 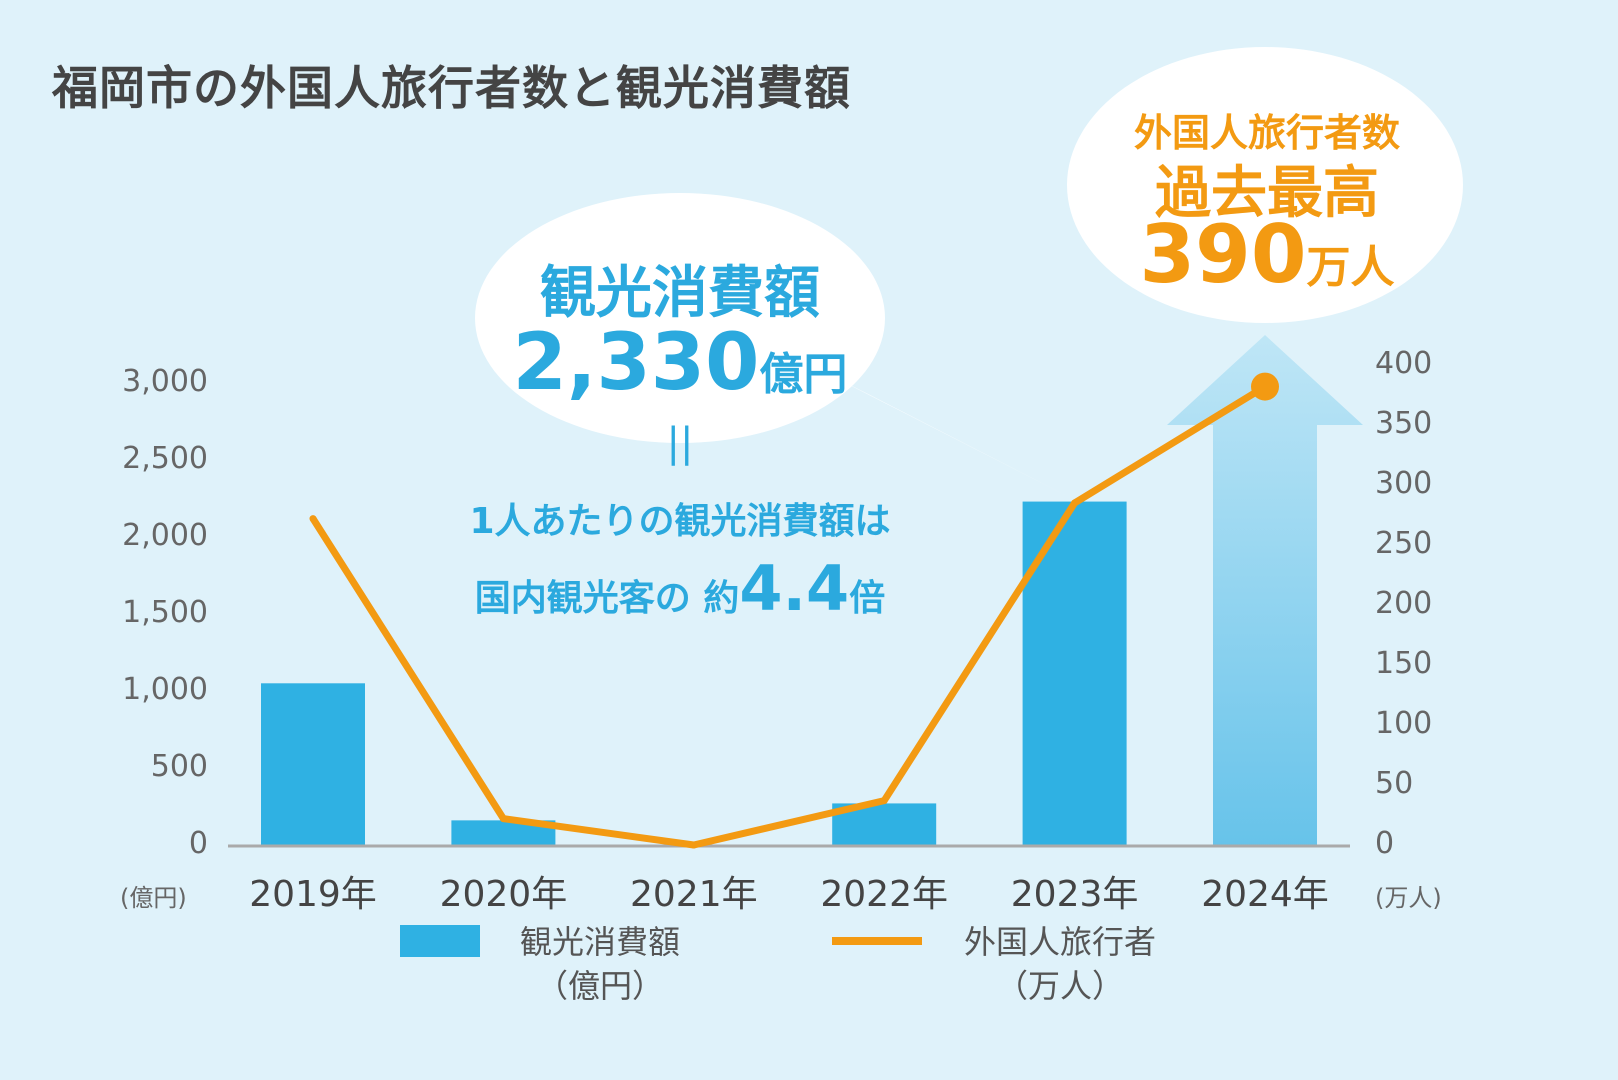 I want to click on right-axis-tick: 100, so click(x=1404, y=723).